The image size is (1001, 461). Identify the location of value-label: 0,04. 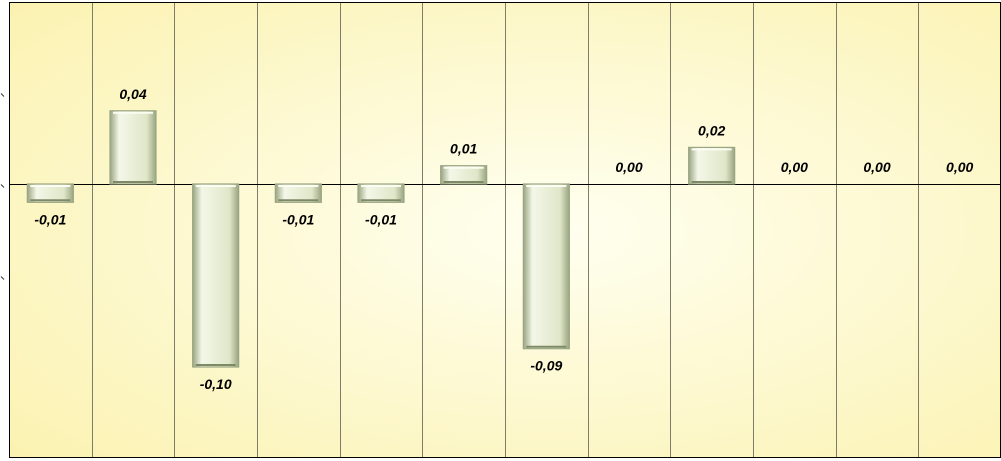
(132, 94).